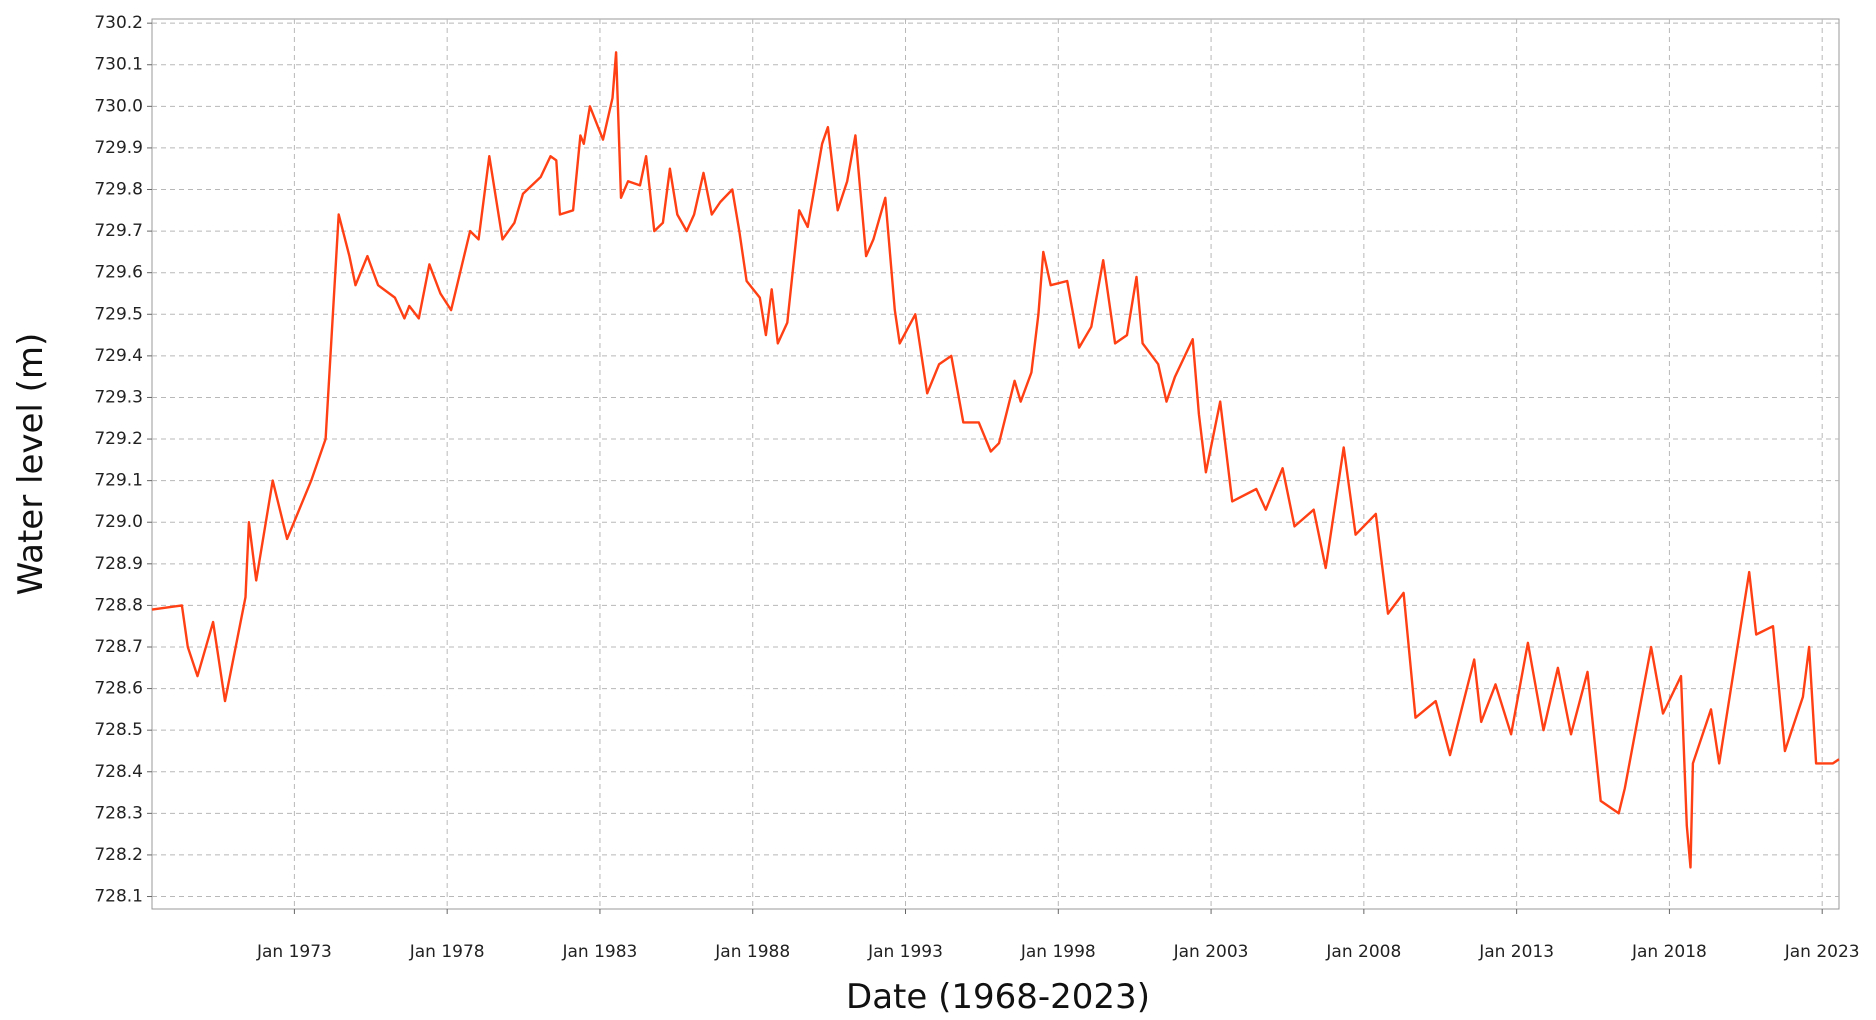 The height and width of the screenshot is (1020, 1876). What do you see at coordinates (998, 997) in the screenshot?
I see `x-axis-title: Date (1968-2023)` at bounding box center [998, 997].